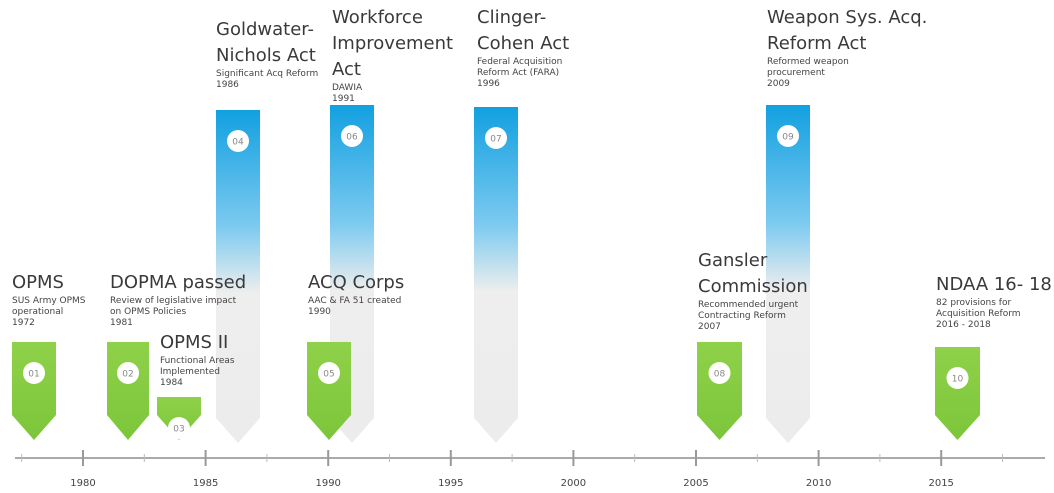  Describe the element at coordinates (808, 67) in the screenshot. I see `event-description: Reformed weapon procurement` at that location.